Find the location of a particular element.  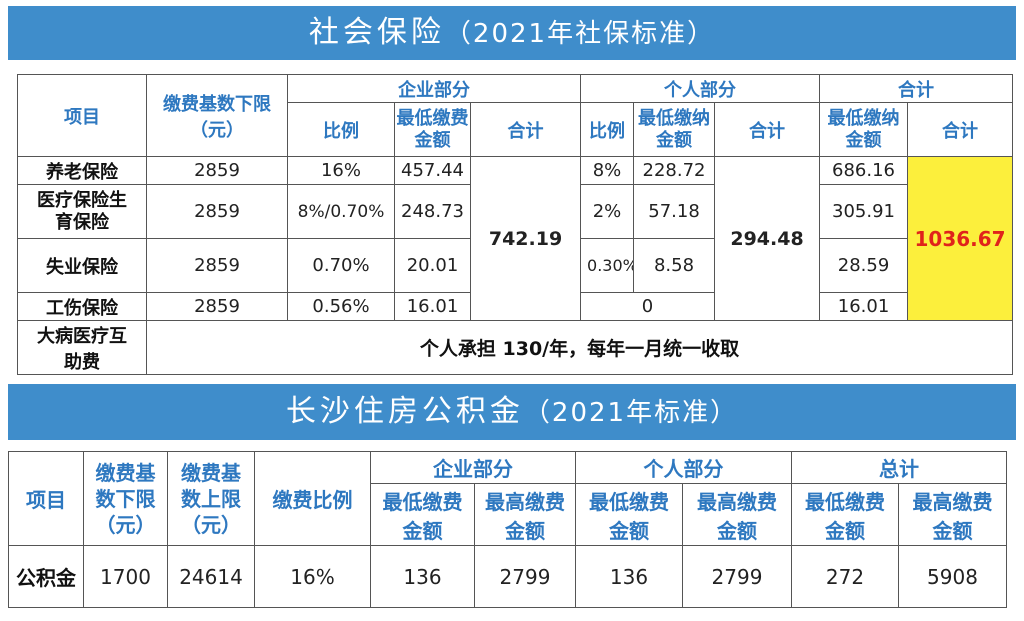

row-min: 20.01 is located at coordinates (432, 265).